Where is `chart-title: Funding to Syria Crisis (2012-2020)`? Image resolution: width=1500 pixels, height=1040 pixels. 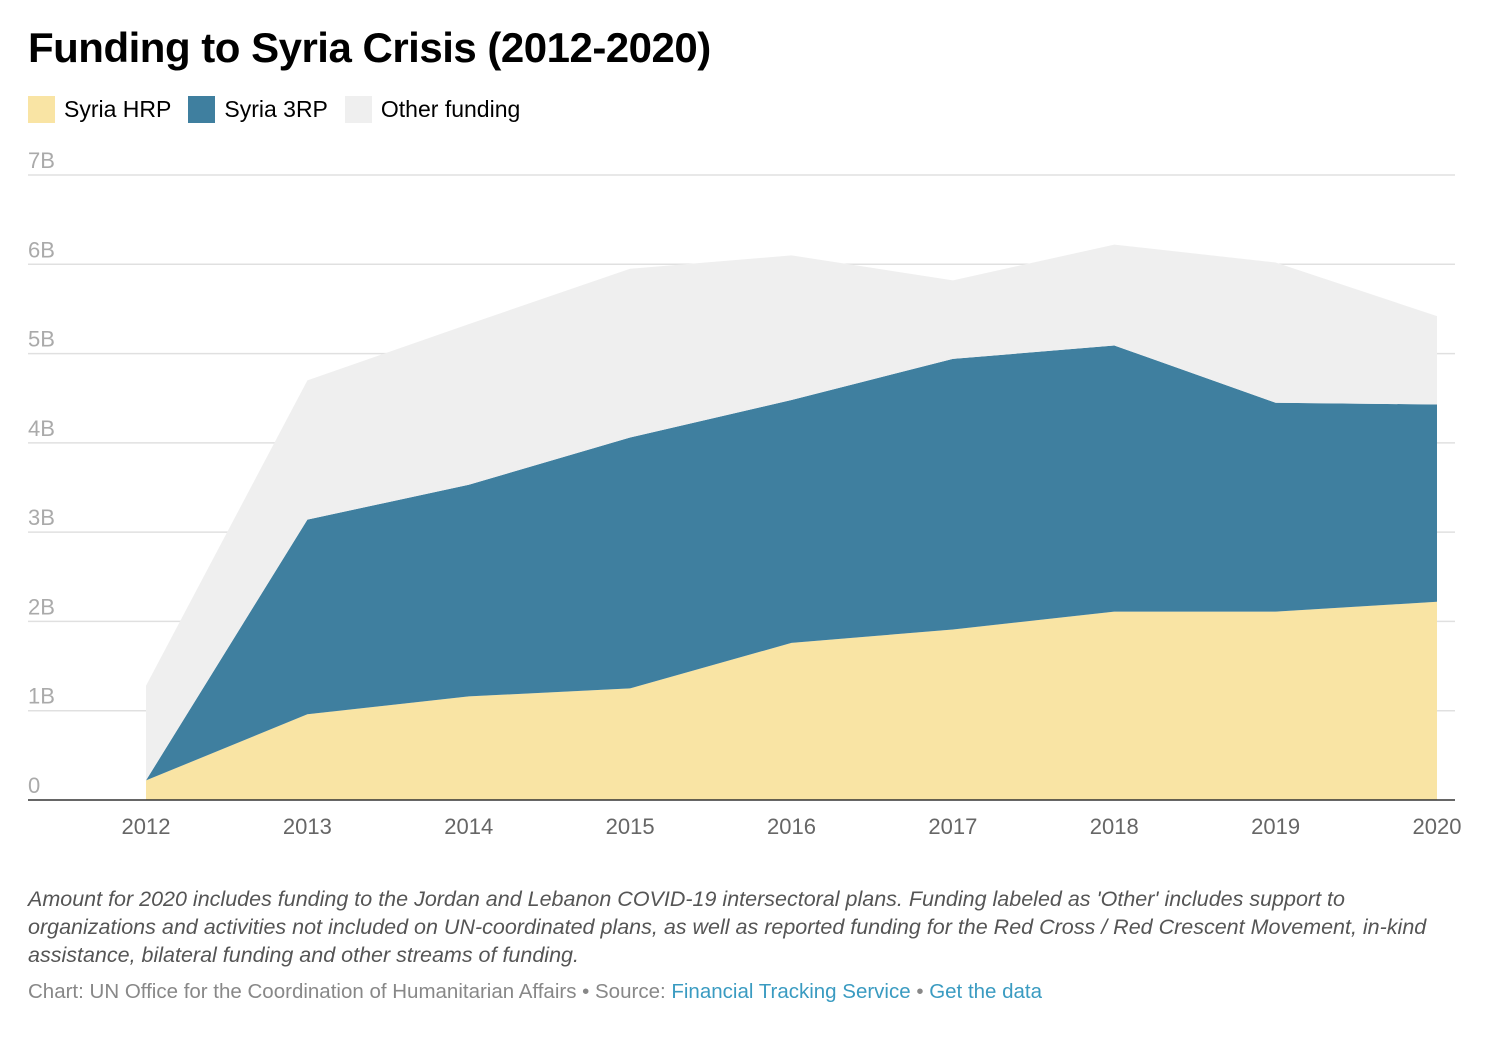
chart-title: Funding to Syria Crisis (2012-2020) is located at coordinates (369, 47).